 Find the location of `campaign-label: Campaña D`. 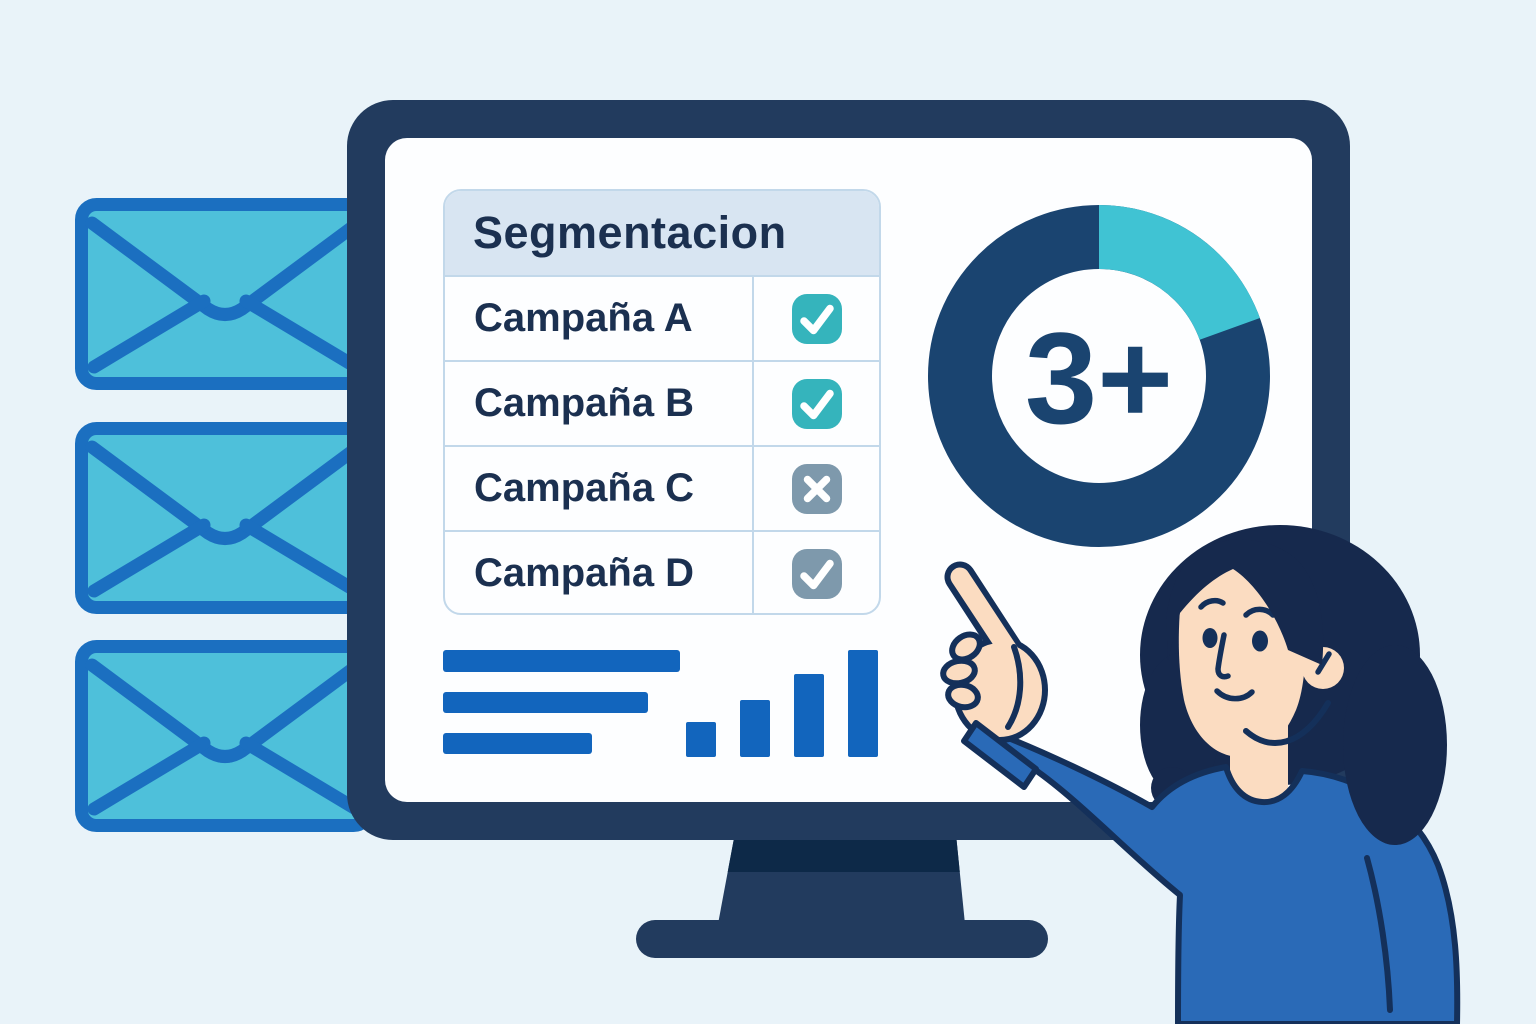

campaign-label: Campaña D is located at coordinates (584, 573).